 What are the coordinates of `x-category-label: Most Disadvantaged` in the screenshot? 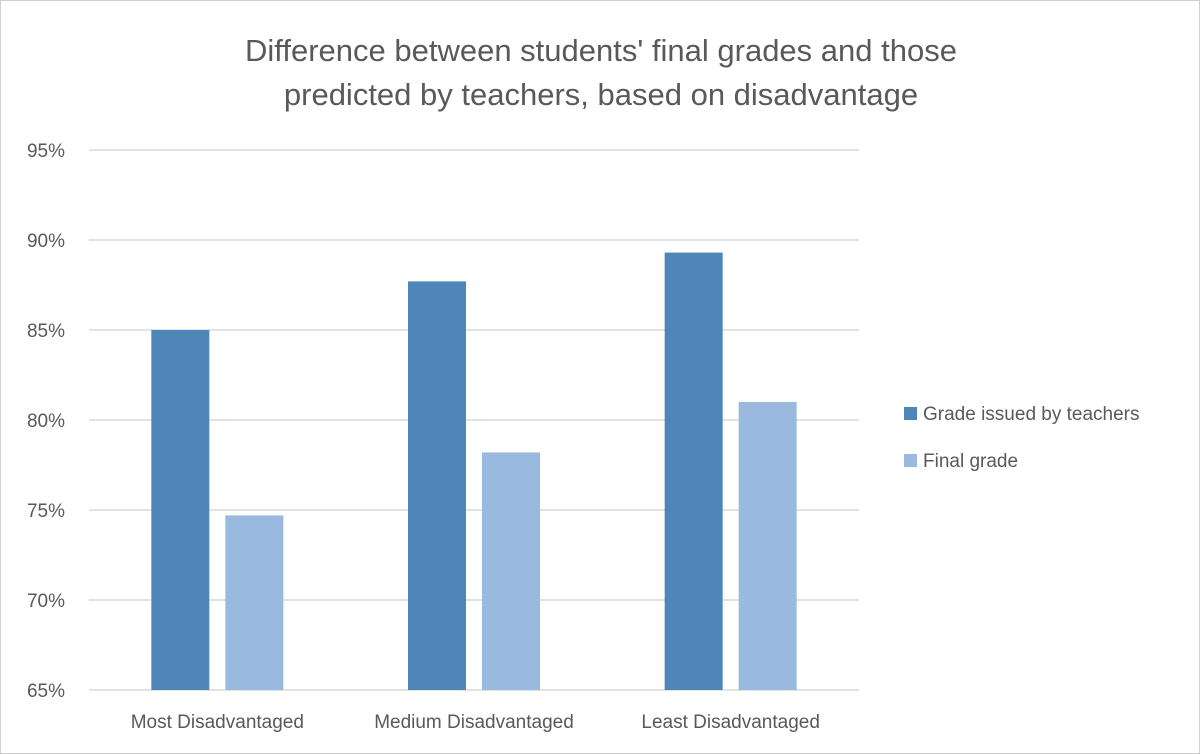 It's located at (217, 722).